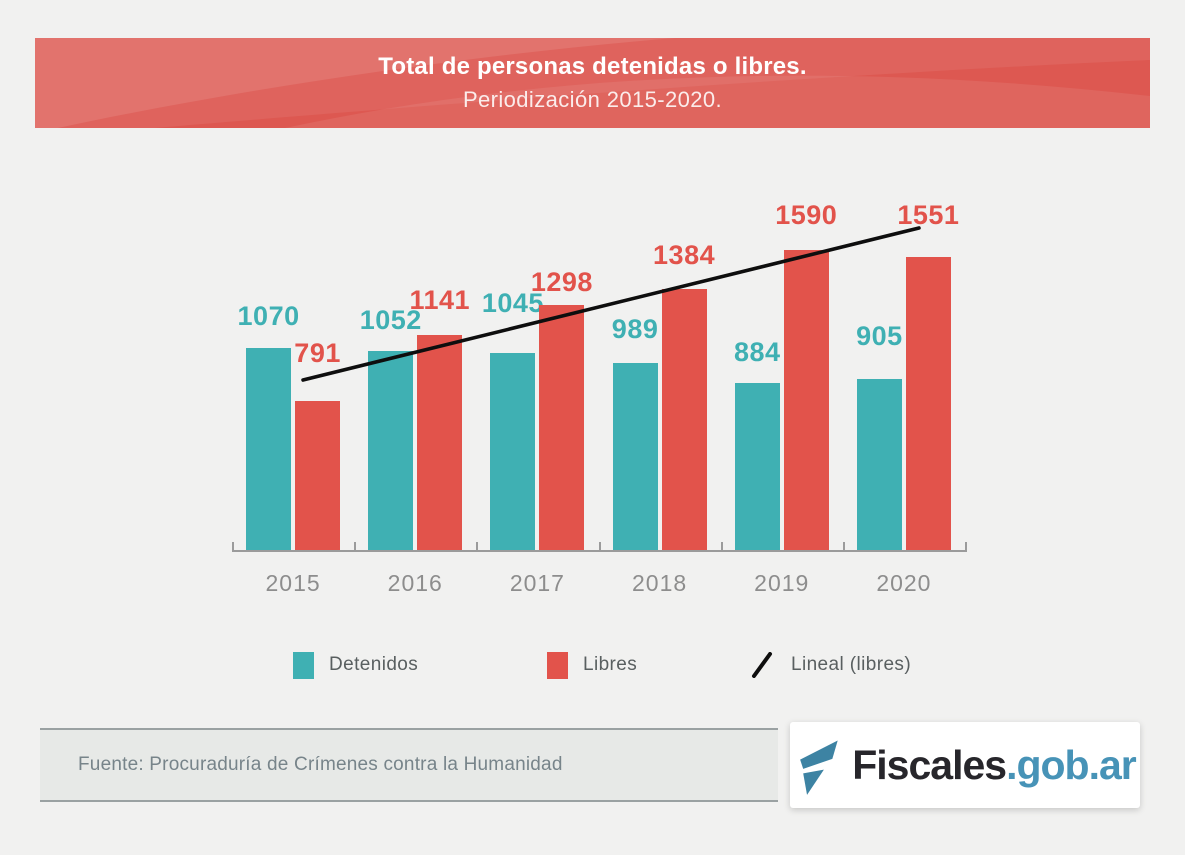  I want to click on bar-libres-2015, so click(318, 475).